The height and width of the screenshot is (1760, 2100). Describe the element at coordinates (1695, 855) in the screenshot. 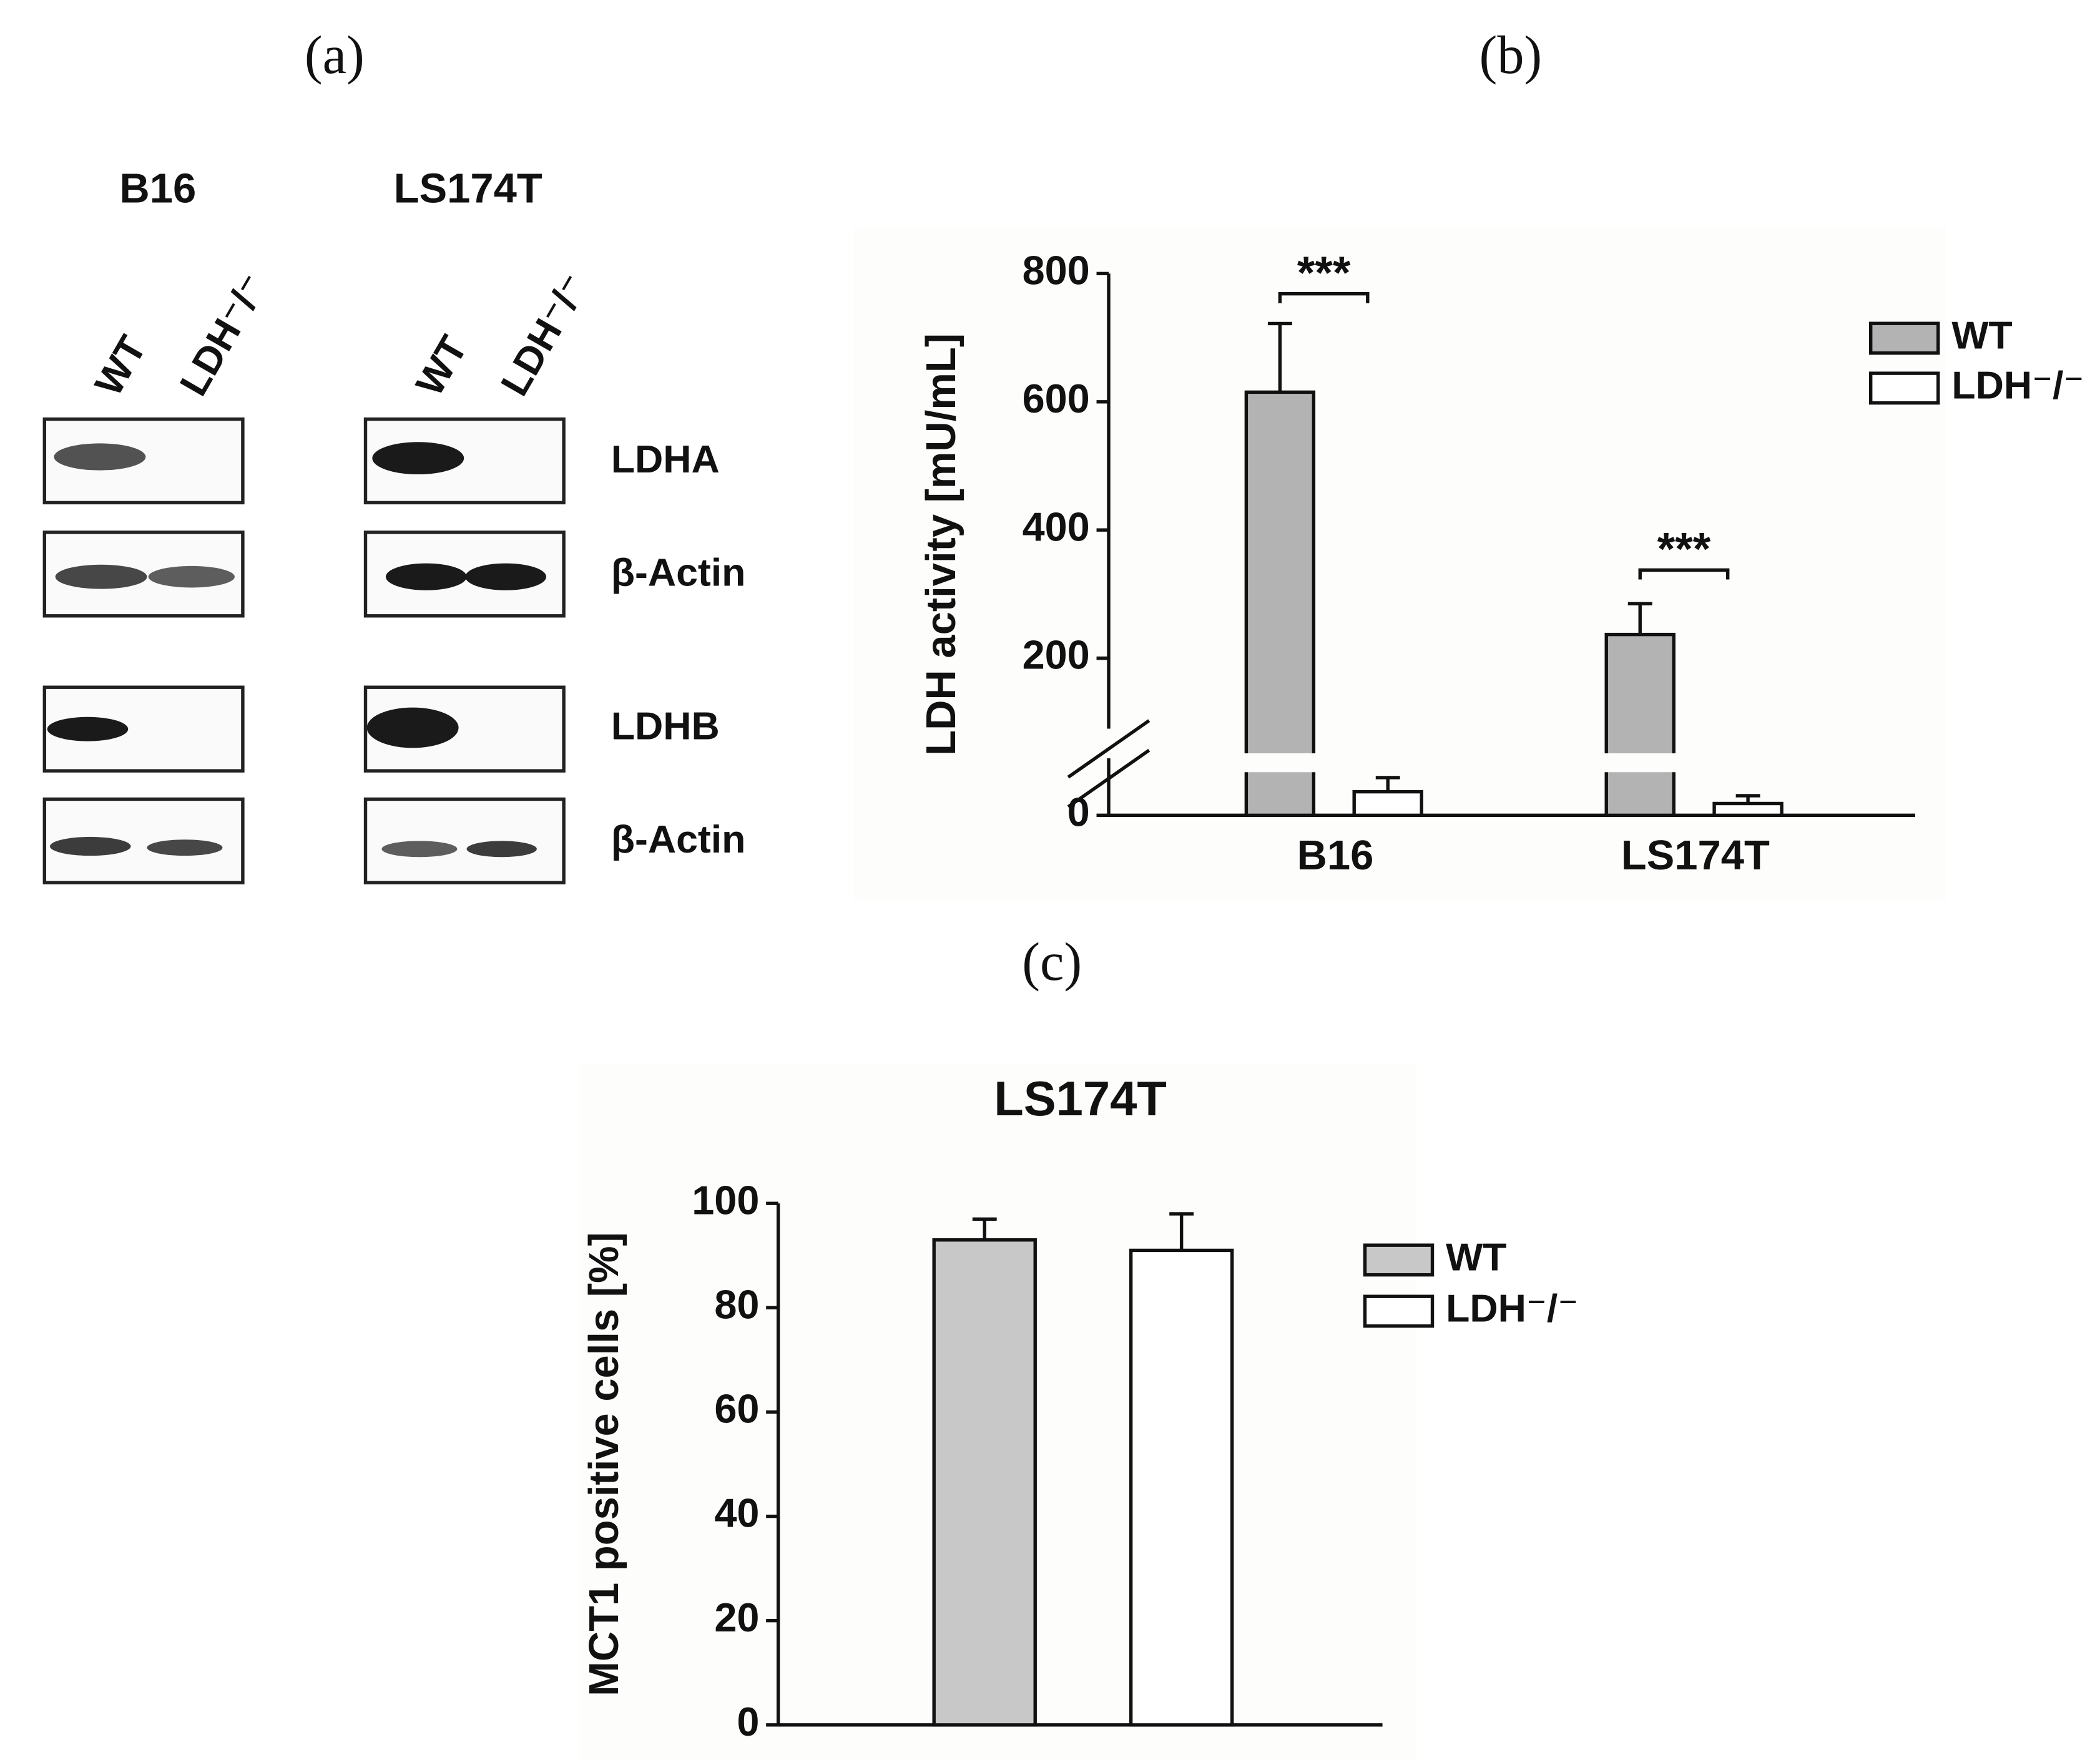

I see `x-tick-label: LS174T` at that location.